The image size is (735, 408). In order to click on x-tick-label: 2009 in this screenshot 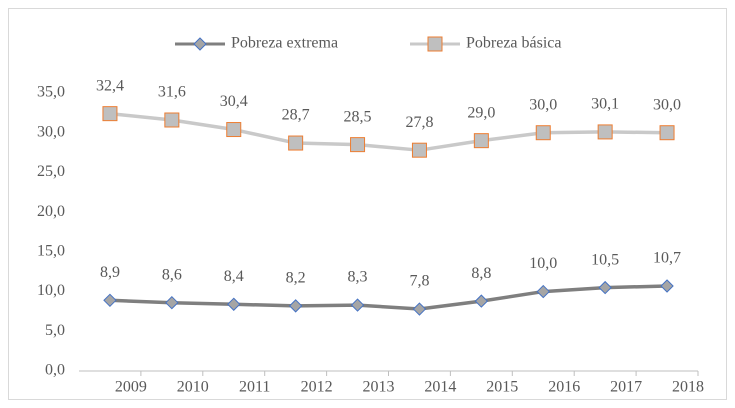, I will do `click(131, 387)`.